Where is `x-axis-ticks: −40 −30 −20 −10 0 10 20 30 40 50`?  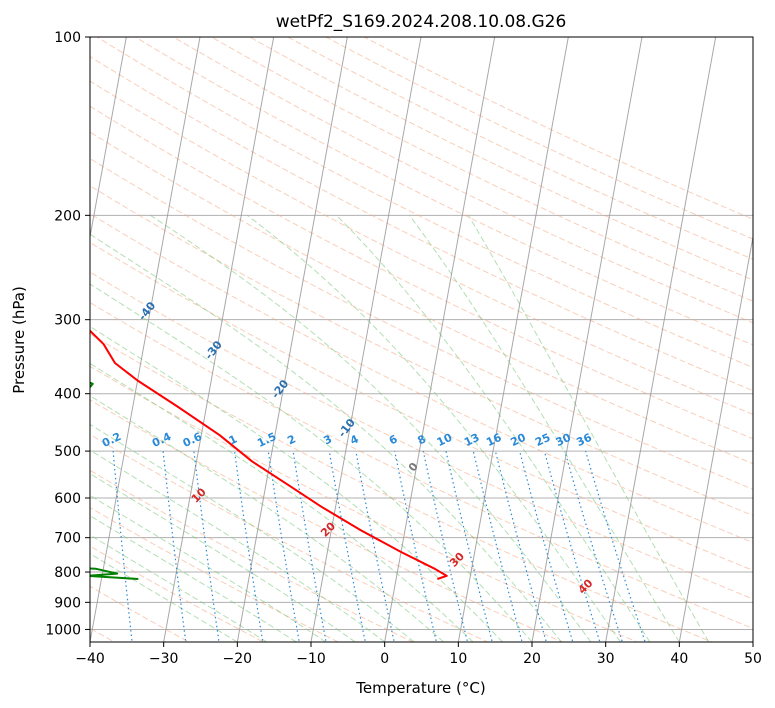 x-axis-ticks: −40 −30 −20 −10 0 10 20 30 40 50 is located at coordinates (418, 654).